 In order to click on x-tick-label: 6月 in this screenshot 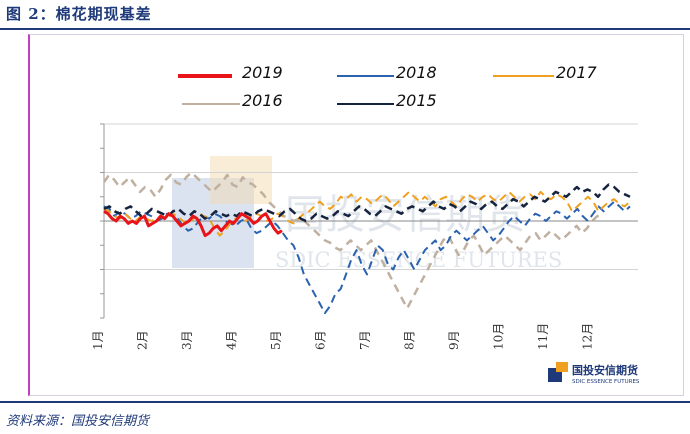, I will do `click(321, 340)`.